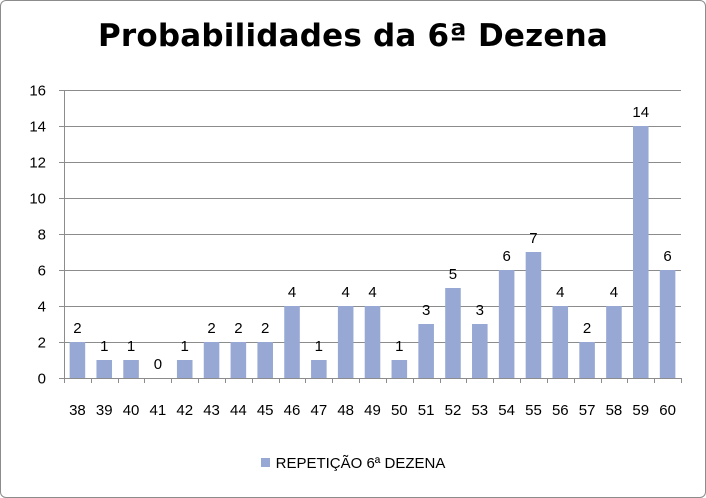 This screenshot has height=498, width=706. What do you see at coordinates (42, 271) in the screenshot?
I see `y-tick-label: 6` at bounding box center [42, 271].